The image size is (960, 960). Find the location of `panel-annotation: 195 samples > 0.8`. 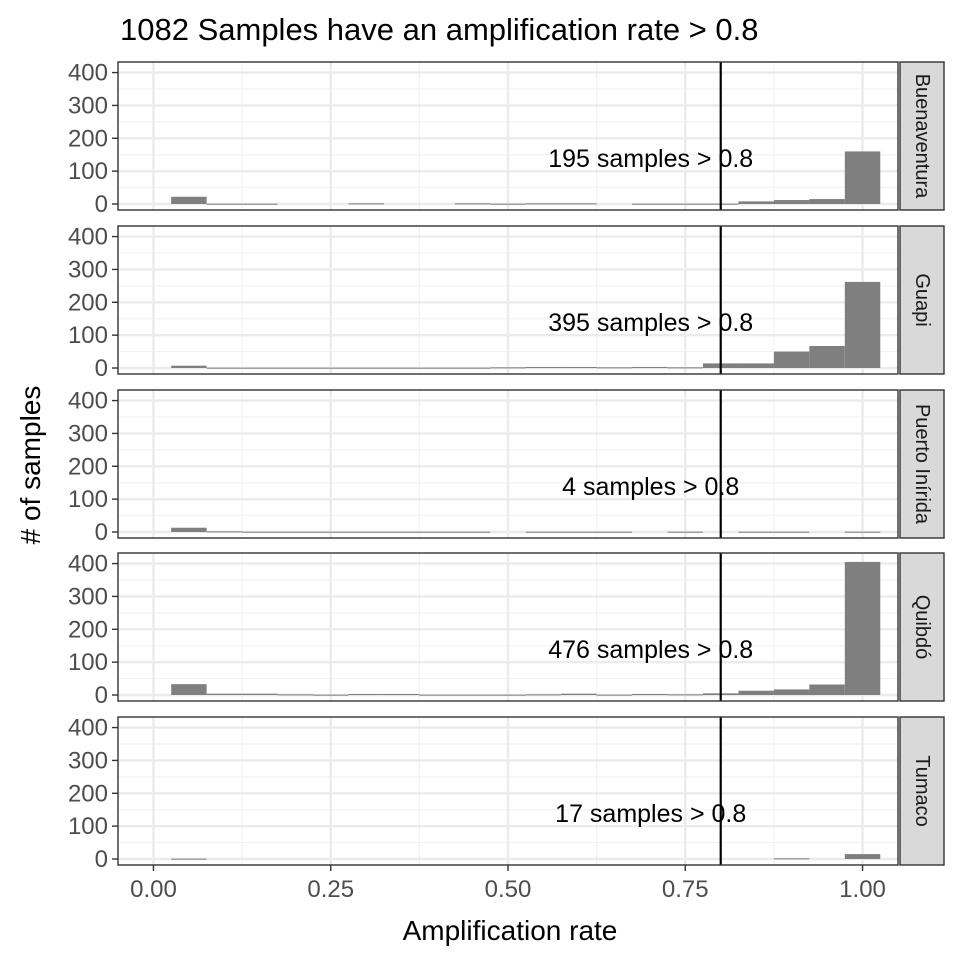

panel-annotation: 195 samples > 0.8 is located at coordinates (650, 159).